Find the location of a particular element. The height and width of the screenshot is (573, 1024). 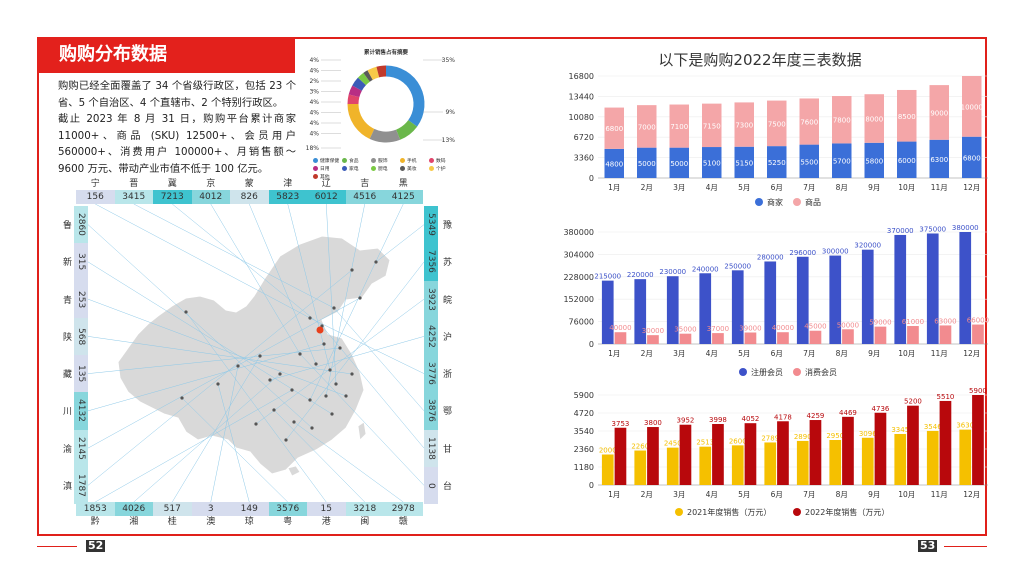

bar-products is located at coordinates (647, 126).